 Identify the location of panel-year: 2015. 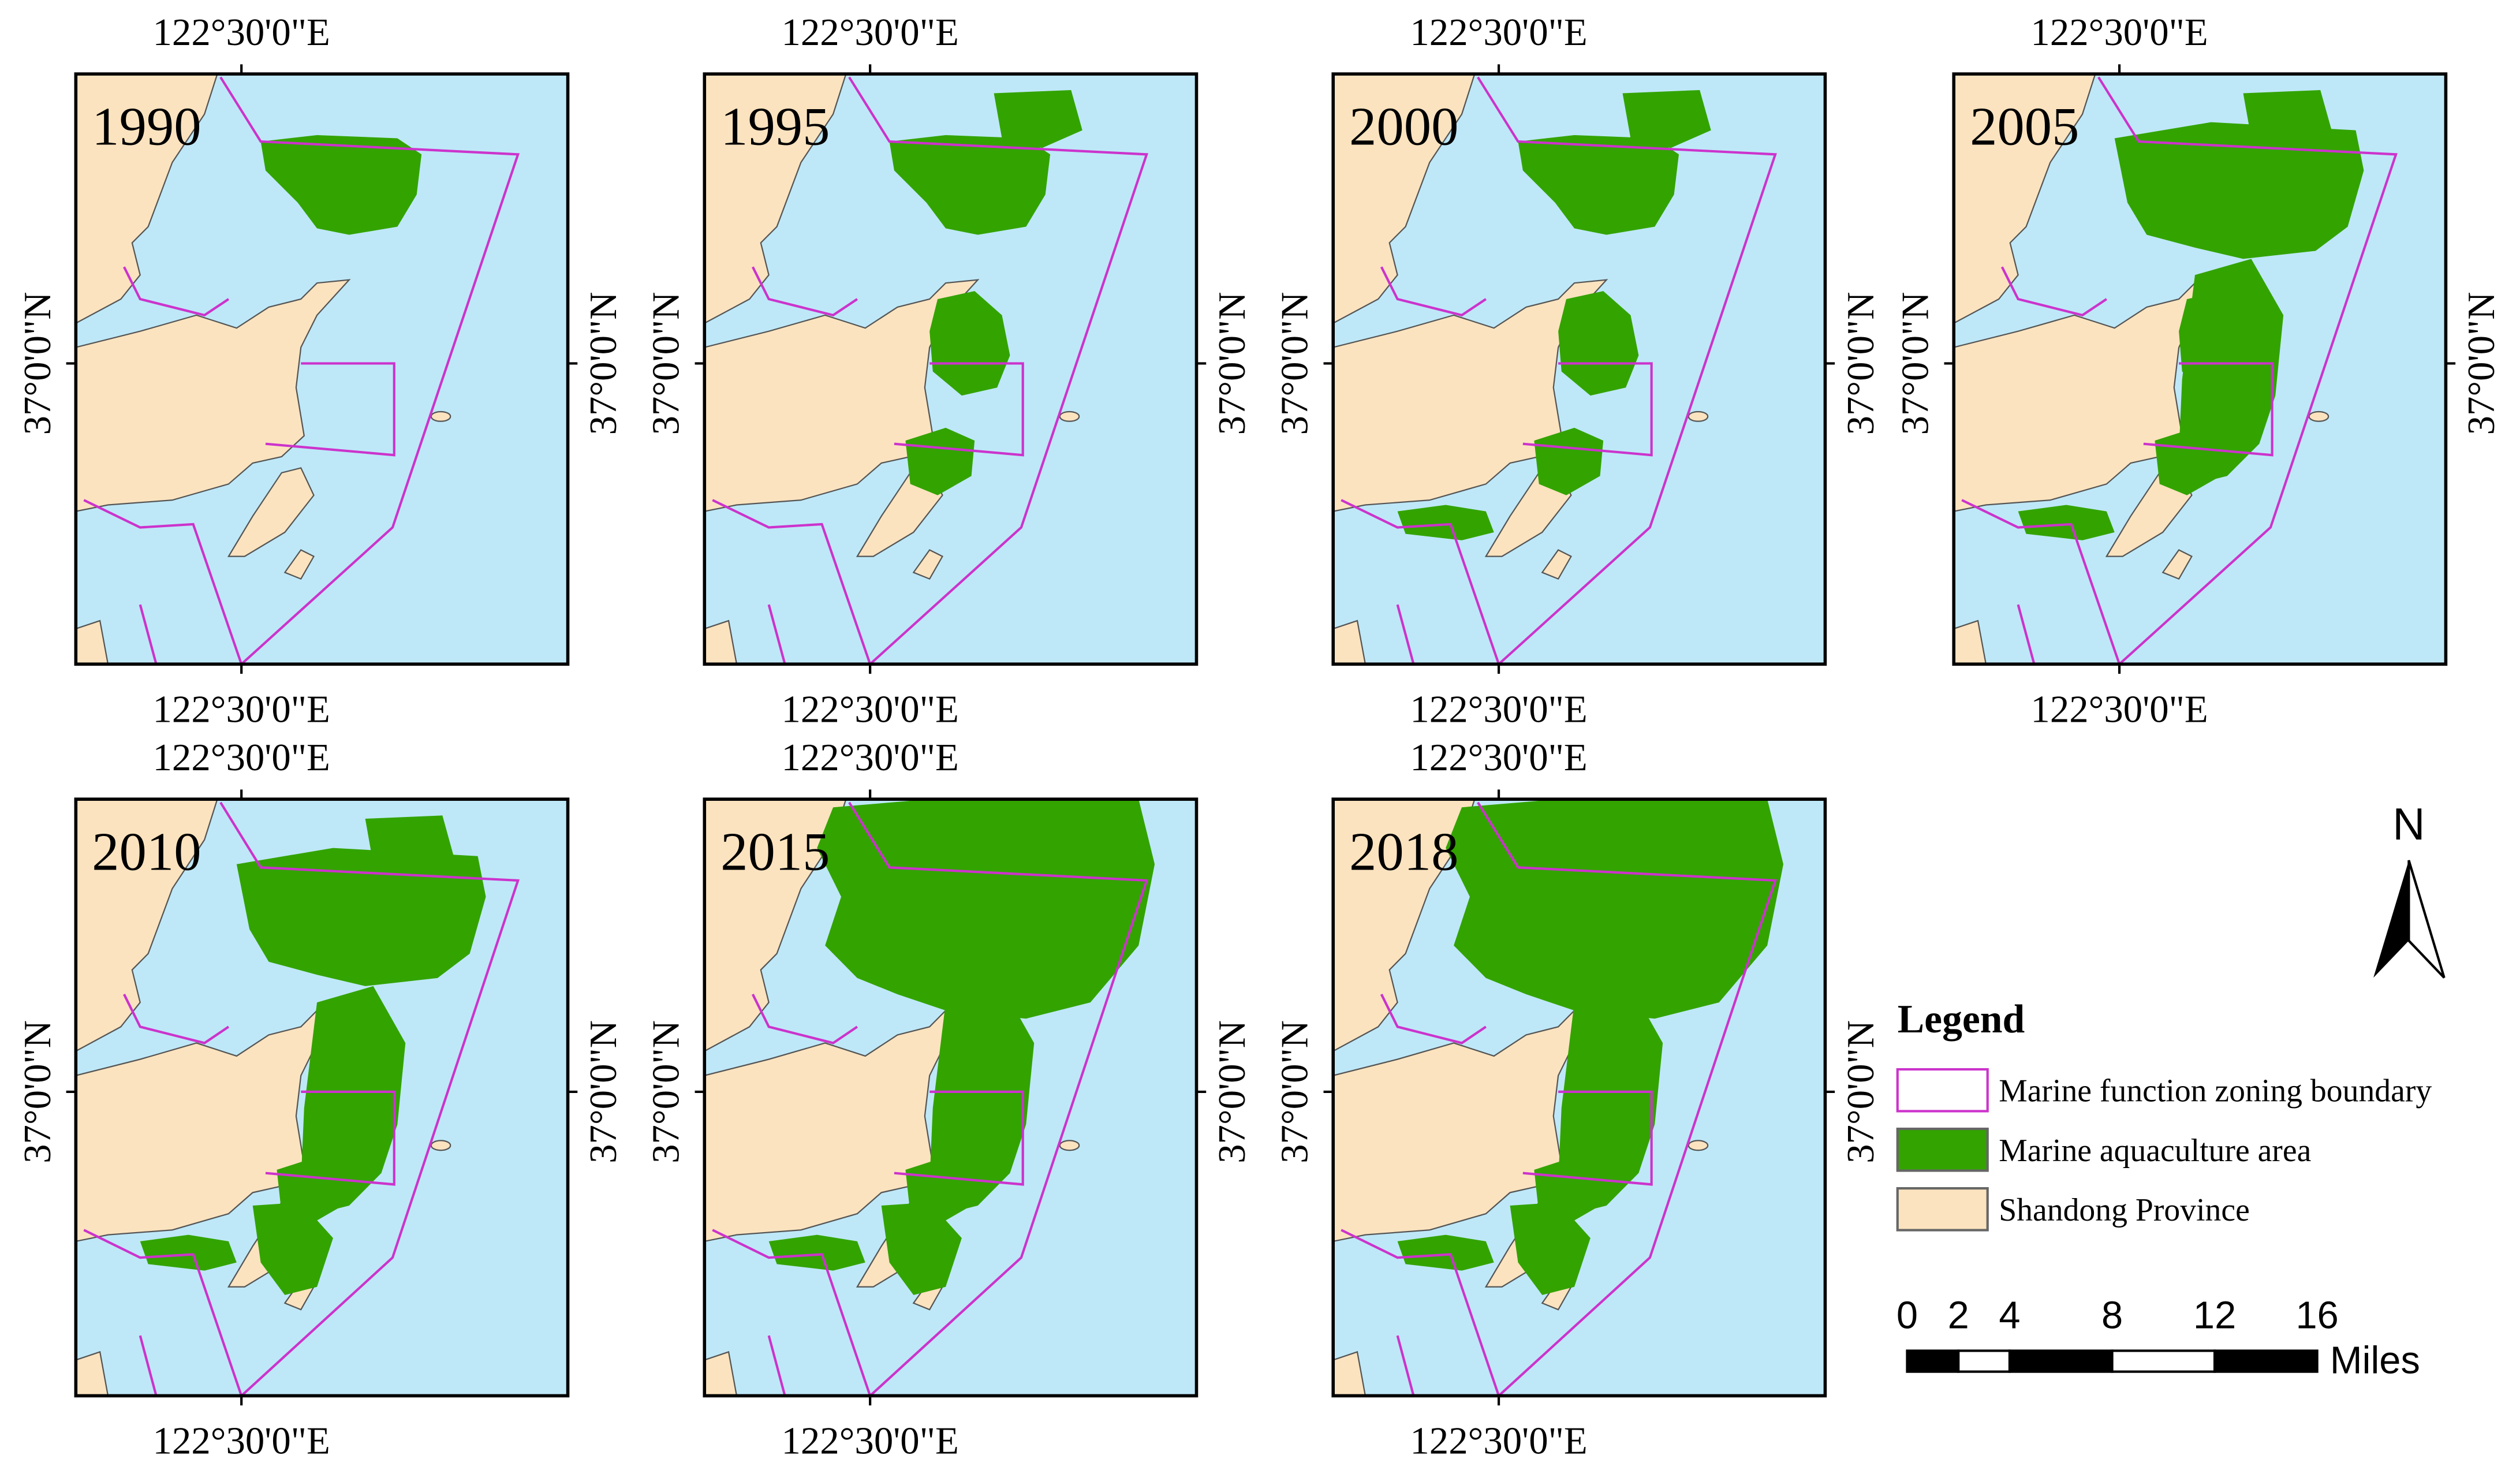
(775, 852).